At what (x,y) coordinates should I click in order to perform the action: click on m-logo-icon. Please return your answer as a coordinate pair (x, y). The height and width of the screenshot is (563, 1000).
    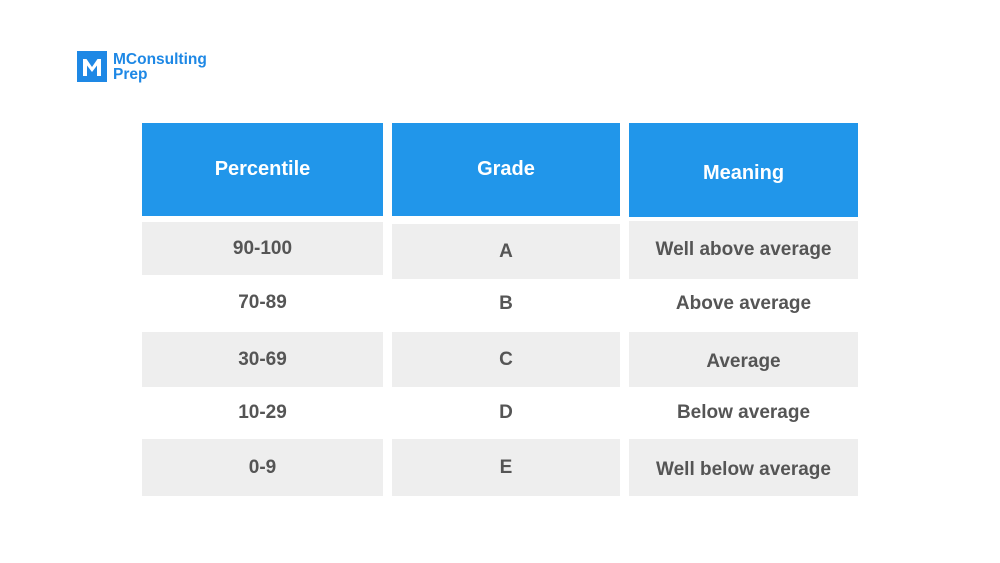
    Looking at the image, I should click on (92, 66).